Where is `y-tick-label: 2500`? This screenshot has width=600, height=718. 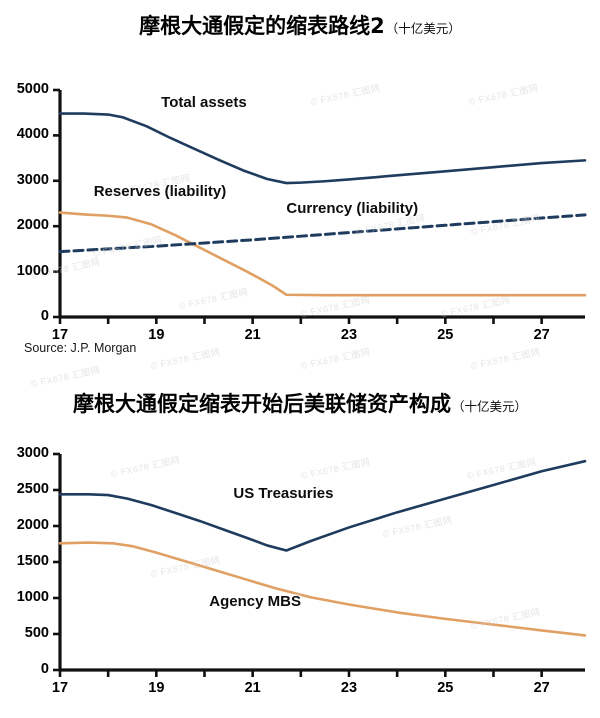 y-tick-label: 2500 is located at coordinates (32, 489).